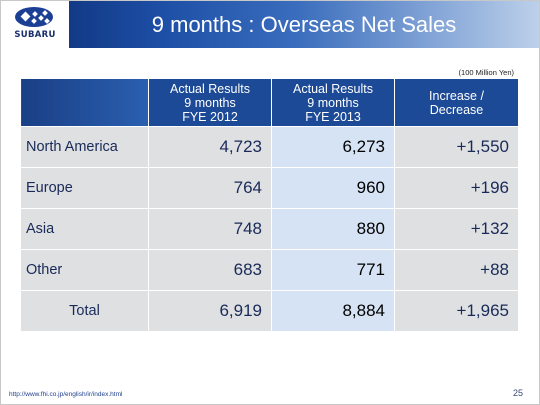 This screenshot has width=540, height=405. Describe the element at coordinates (333, 311) in the screenshot. I see `cell-fye2013: 8,884` at that location.